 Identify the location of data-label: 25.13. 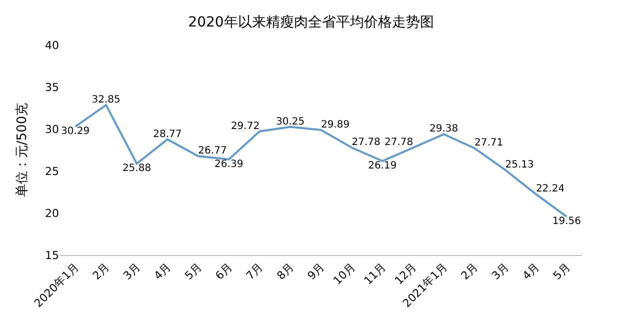
(519, 164).